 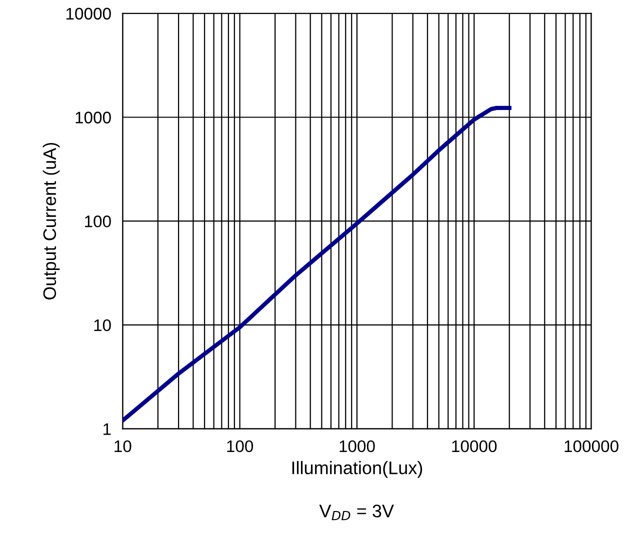 I want to click on y-tick-label: 1, so click(x=107, y=429).